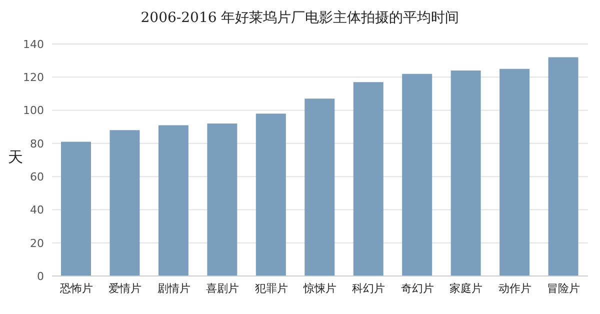  Describe the element at coordinates (125, 288) in the screenshot. I see `x-tick-label: 爱情片` at that location.